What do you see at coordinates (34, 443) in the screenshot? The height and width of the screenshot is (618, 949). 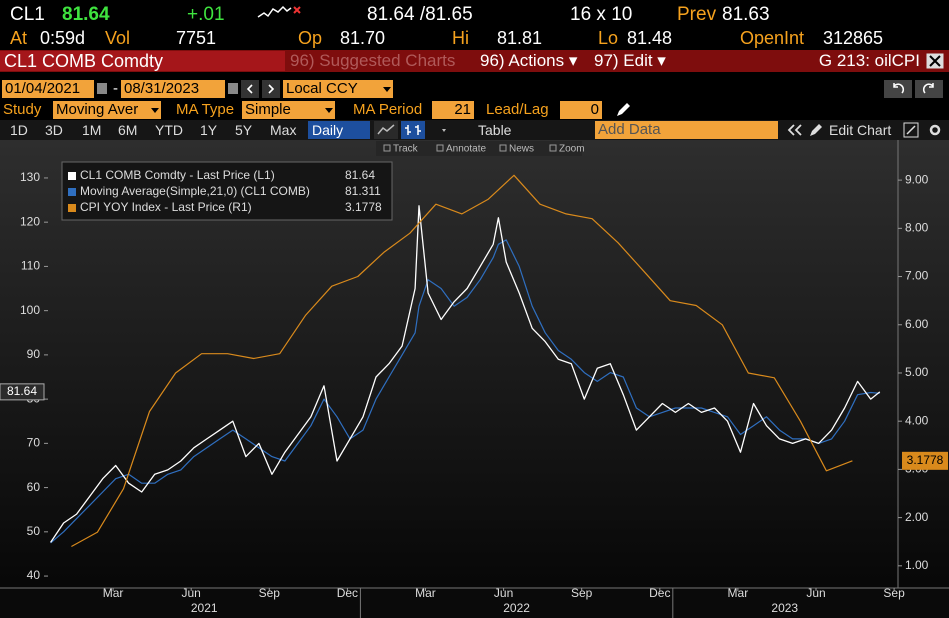 I see `y-tick-label: 70` at bounding box center [34, 443].